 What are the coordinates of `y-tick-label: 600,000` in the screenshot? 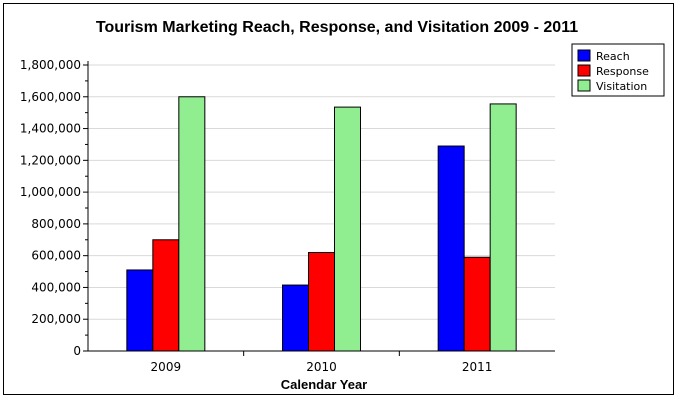 It's located at (56, 256).